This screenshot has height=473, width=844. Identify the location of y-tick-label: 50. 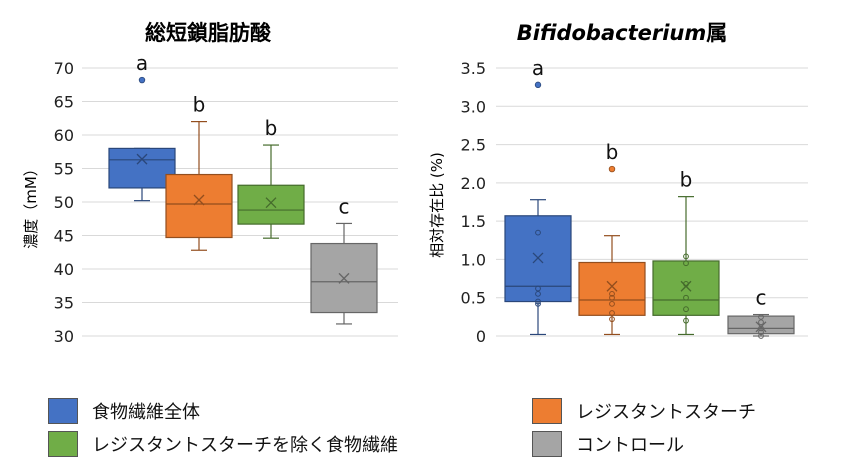
(64, 202).